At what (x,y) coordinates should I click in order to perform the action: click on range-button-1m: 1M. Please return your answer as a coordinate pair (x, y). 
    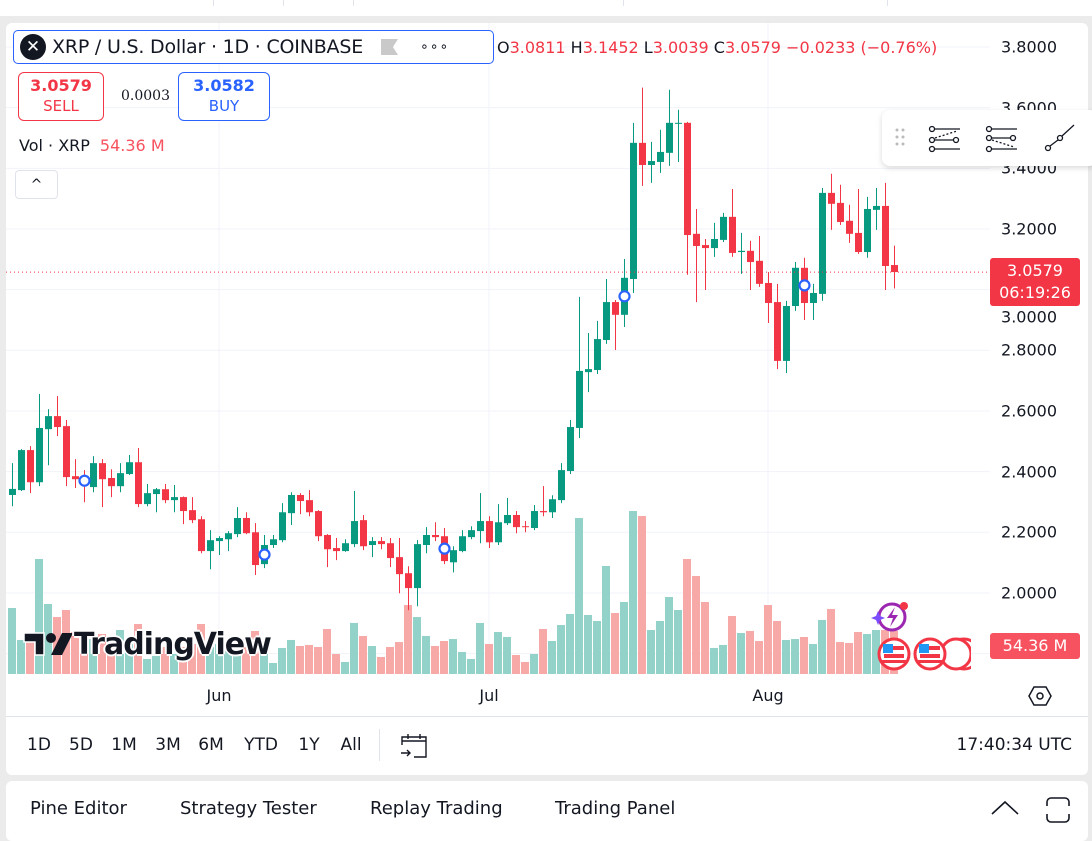
    Looking at the image, I should click on (124, 745).